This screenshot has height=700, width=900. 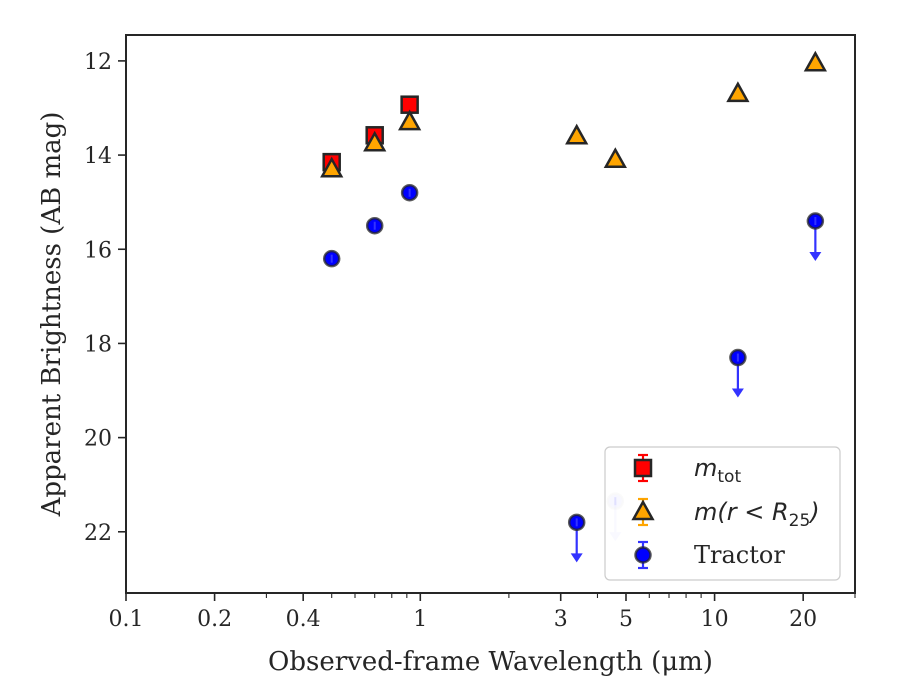 I want to click on x-tick-label: 5, so click(x=626, y=619).